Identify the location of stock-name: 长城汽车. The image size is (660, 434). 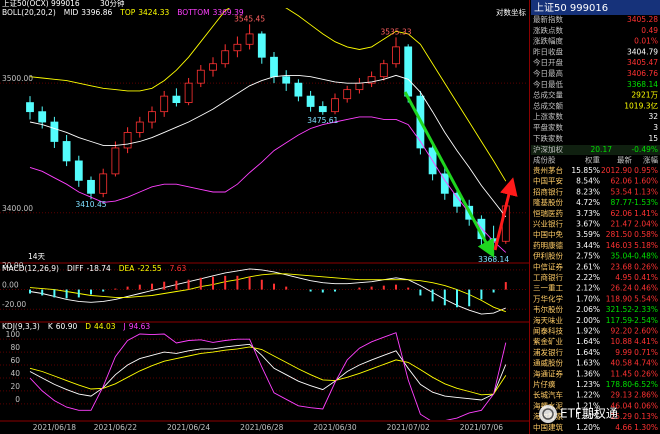
(548, 395).